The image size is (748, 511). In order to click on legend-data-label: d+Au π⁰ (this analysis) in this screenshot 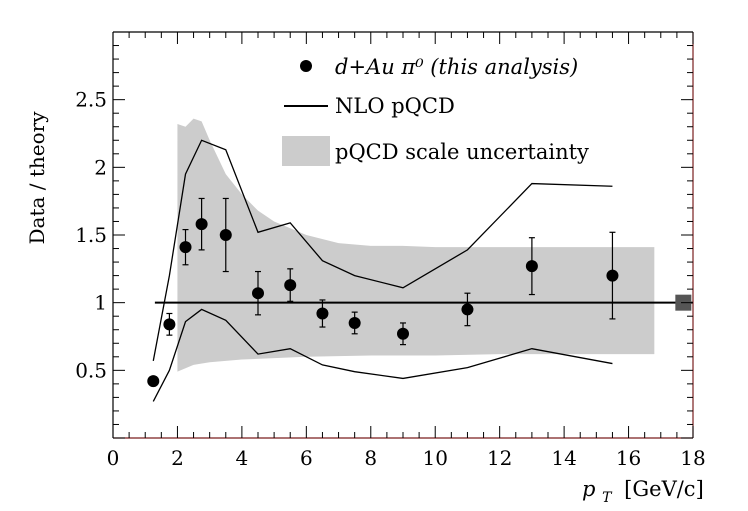, I will do `click(456, 67)`.